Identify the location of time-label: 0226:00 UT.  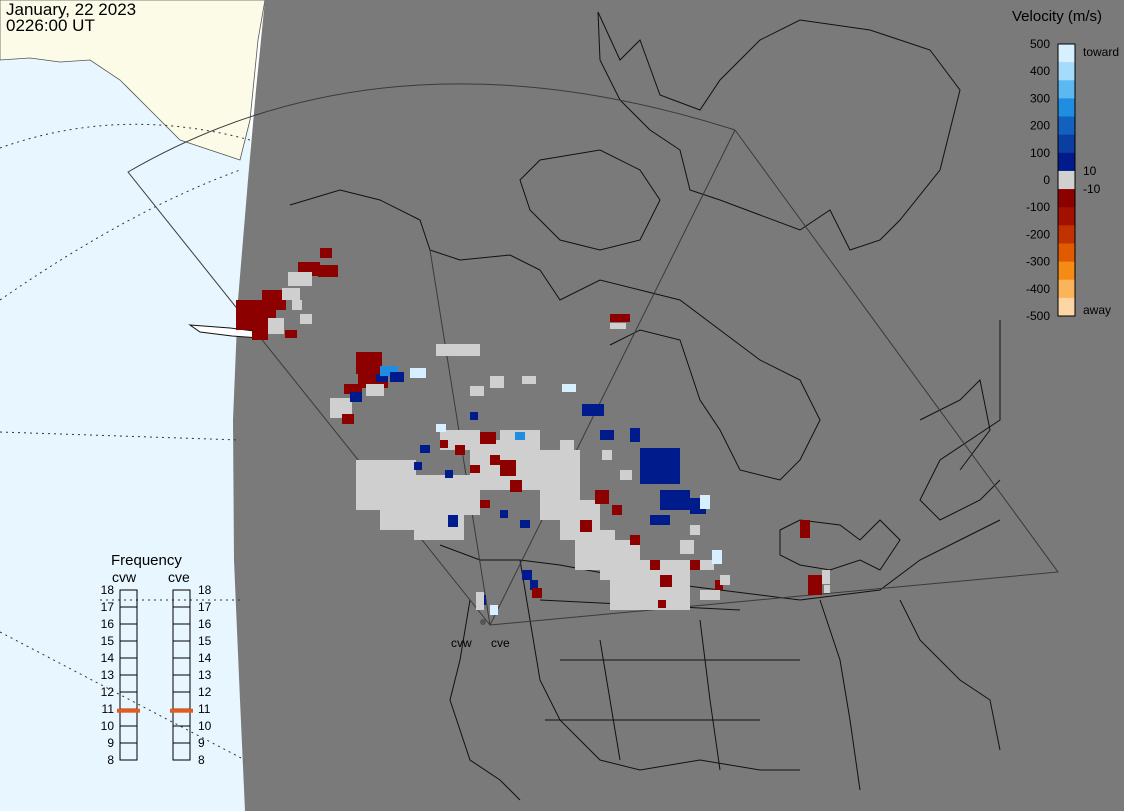
(50, 25).